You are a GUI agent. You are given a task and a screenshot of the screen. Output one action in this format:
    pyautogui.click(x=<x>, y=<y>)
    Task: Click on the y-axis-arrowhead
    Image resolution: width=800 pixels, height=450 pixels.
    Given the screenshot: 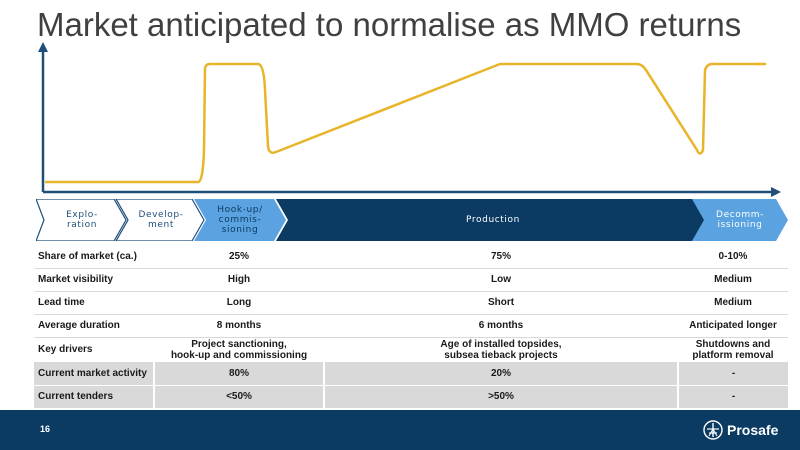 What is the action you would take?
    pyautogui.click(x=43, y=47)
    